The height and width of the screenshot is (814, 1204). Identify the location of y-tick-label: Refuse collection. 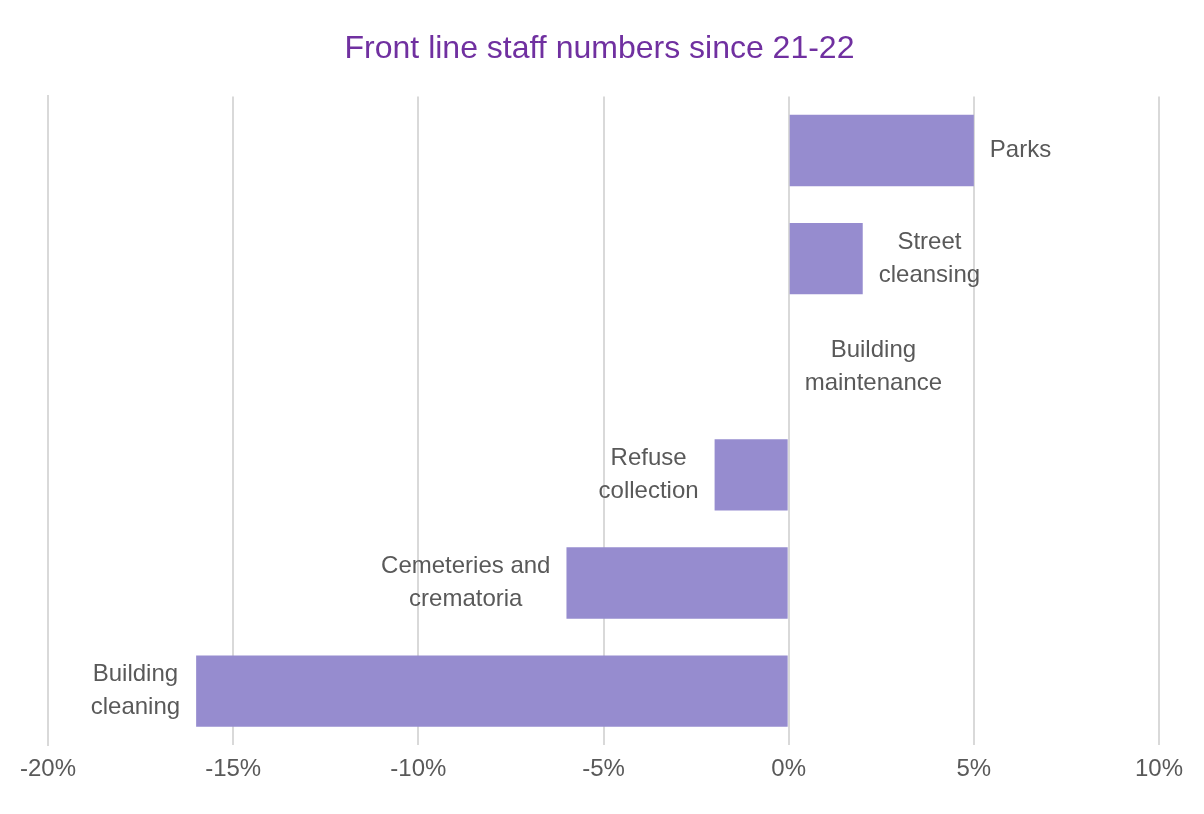
(648, 472).